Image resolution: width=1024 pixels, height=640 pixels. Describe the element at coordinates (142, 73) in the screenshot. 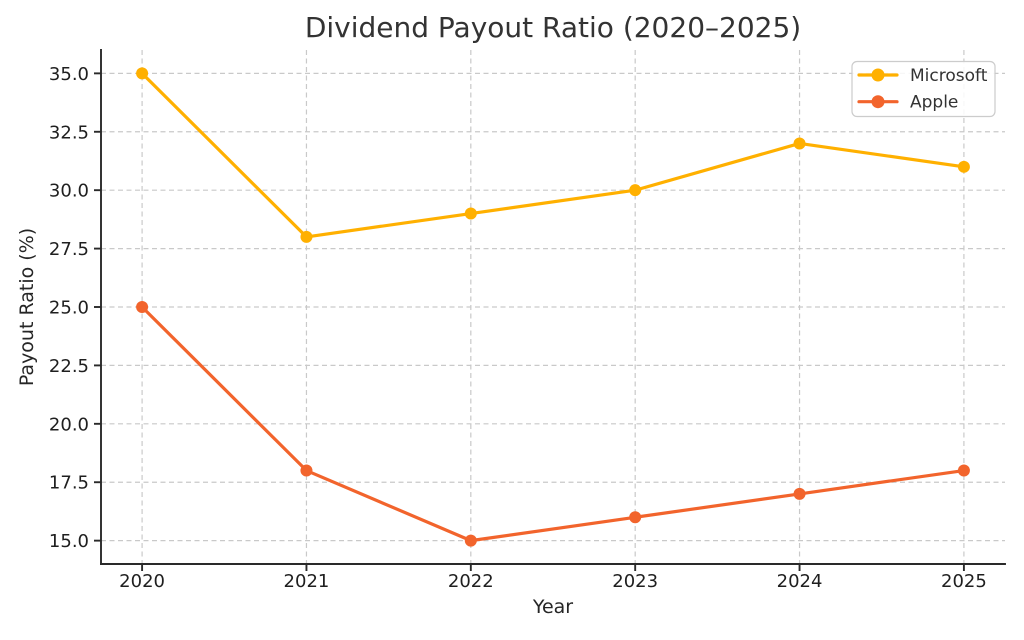

I see `data-point-microsoft-2020` at that location.